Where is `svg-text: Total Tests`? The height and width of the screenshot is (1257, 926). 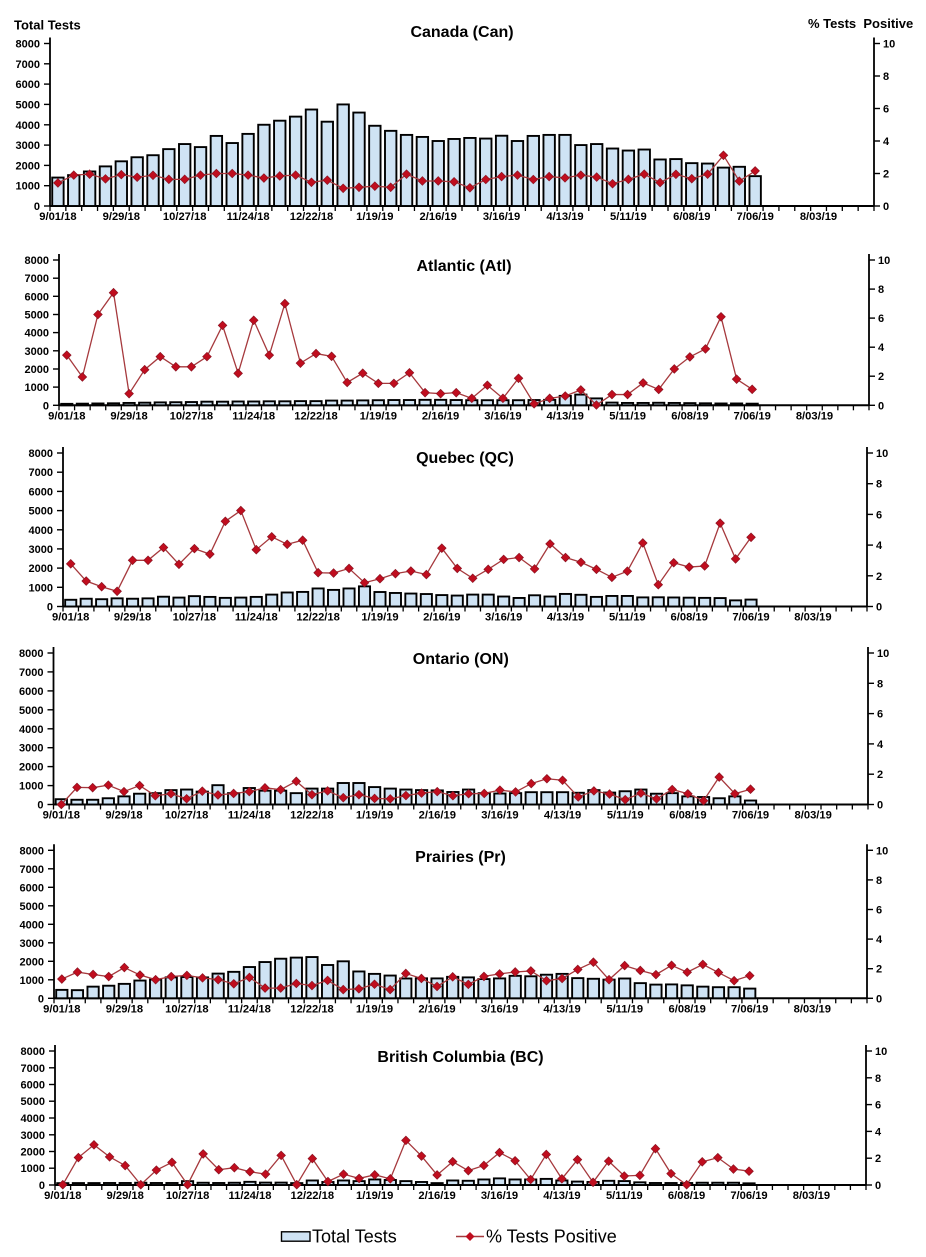
svg-text: Total Tests is located at coordinates (47, 25).